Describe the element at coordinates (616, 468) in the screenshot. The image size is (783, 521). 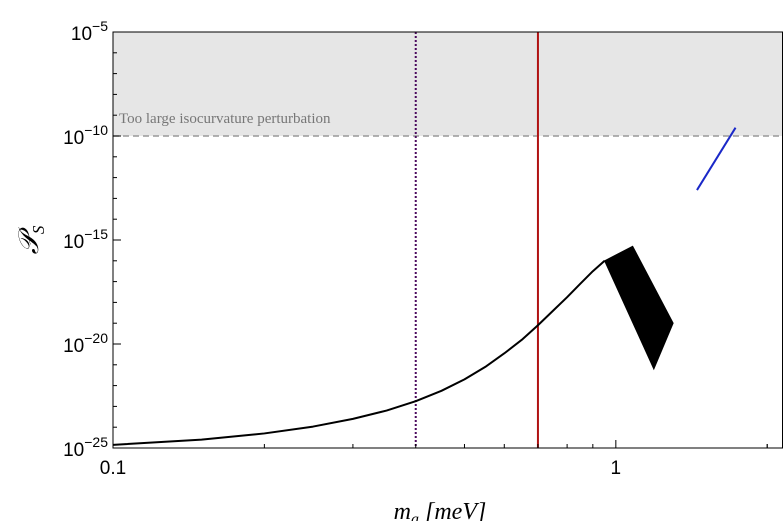
I see `x-tick-label: 1` at that location.